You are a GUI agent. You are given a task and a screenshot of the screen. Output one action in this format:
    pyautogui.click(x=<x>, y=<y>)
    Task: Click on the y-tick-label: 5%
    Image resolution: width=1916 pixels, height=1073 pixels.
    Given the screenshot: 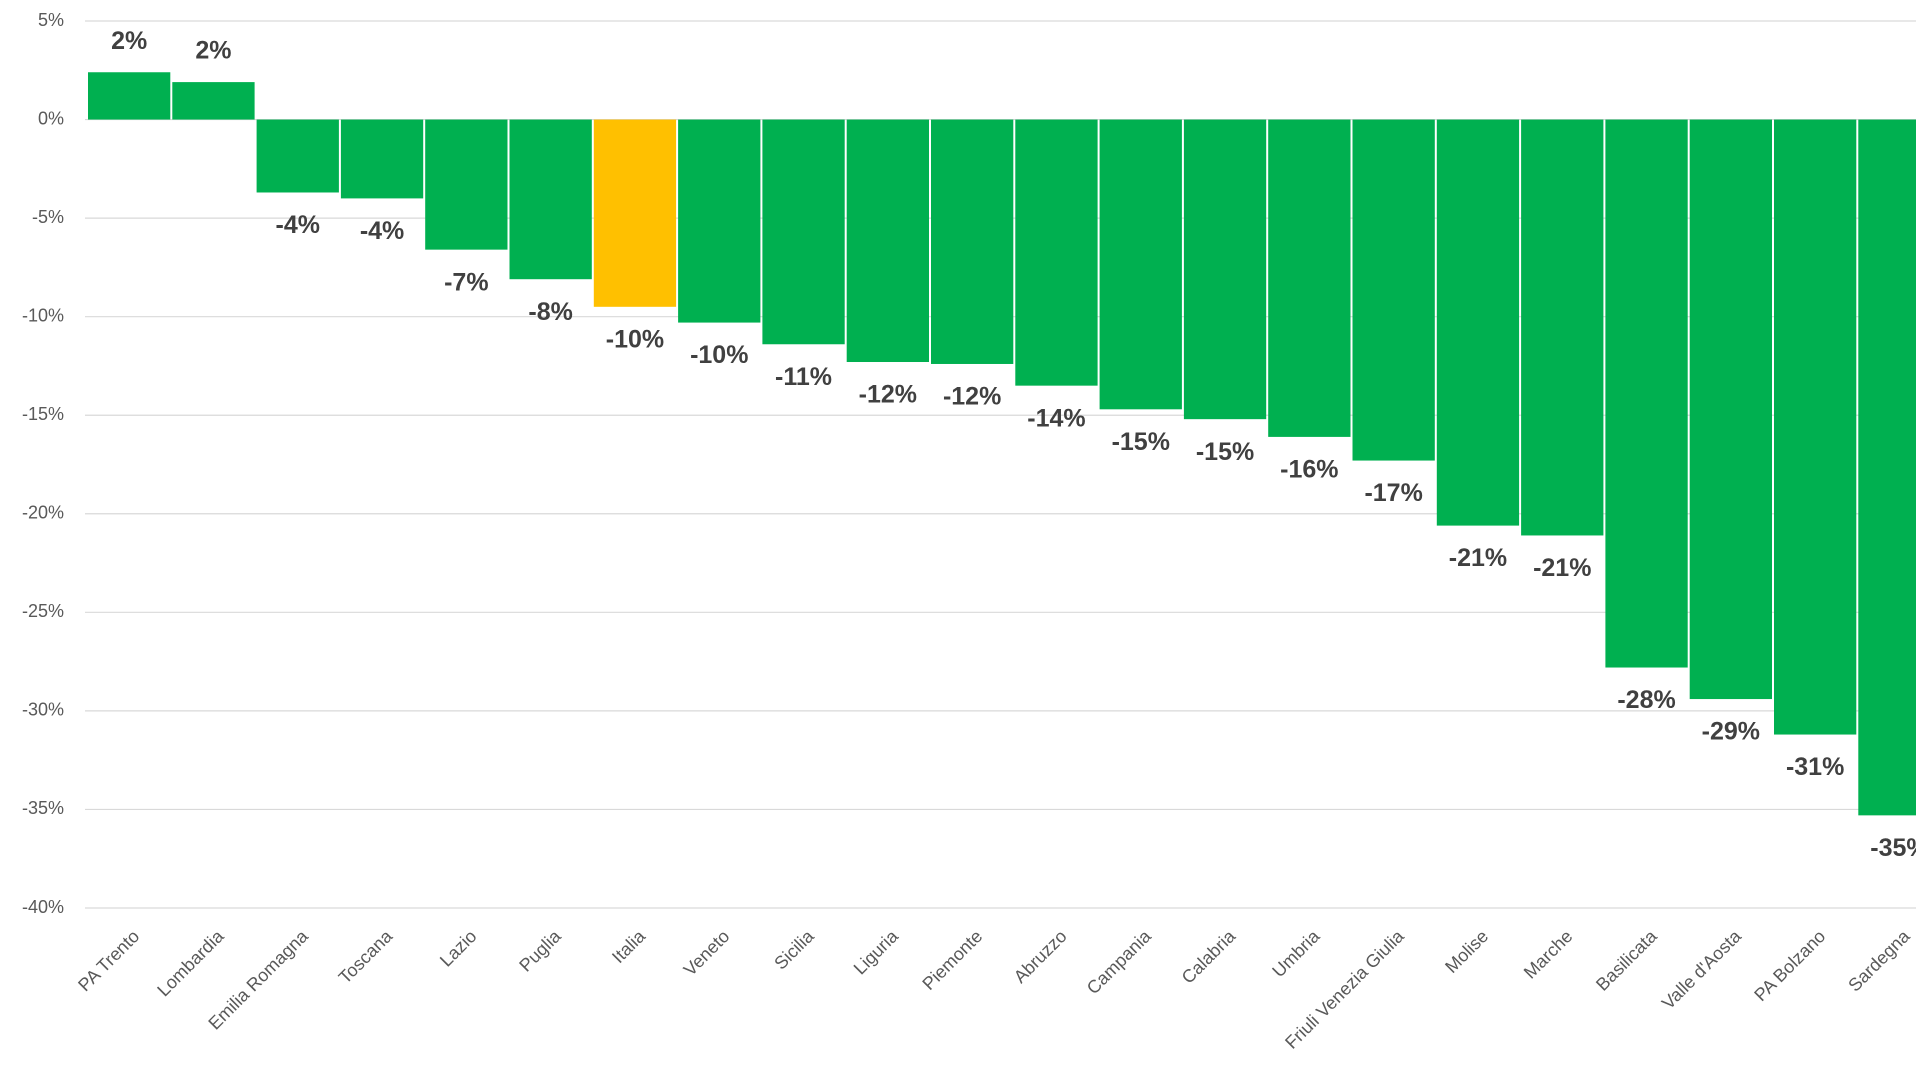 What is the action you would take?
    pyautogui.click(x=51, y=20)
    